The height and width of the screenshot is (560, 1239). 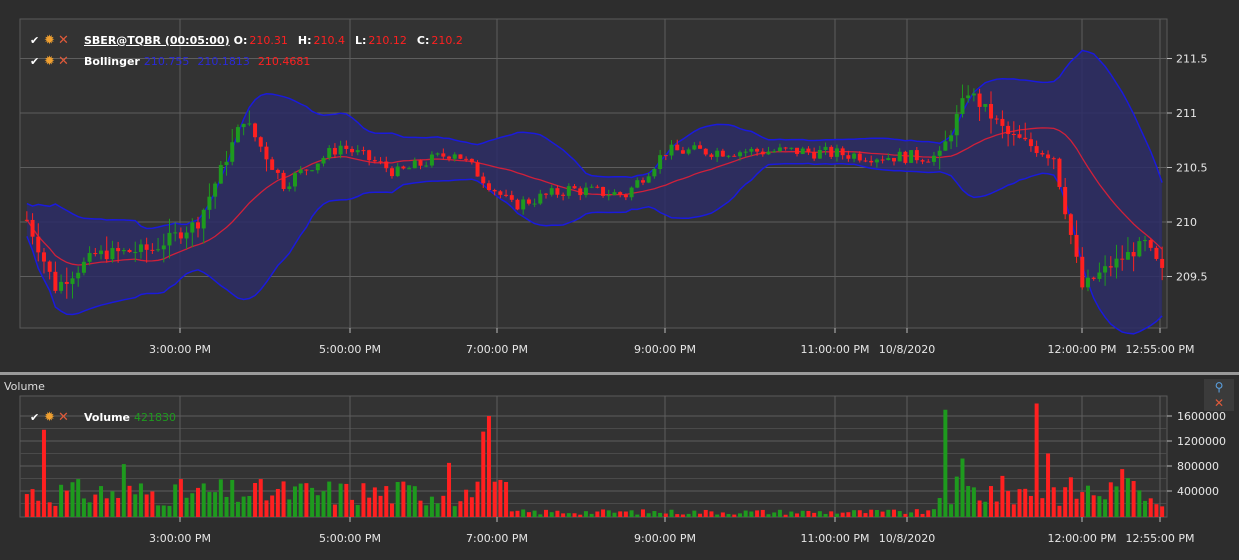 What do you see at coordinates (112, 61) in the screenshot?
I see `bollinger-series-name: Bollinger` at bounding box center [112, 61].